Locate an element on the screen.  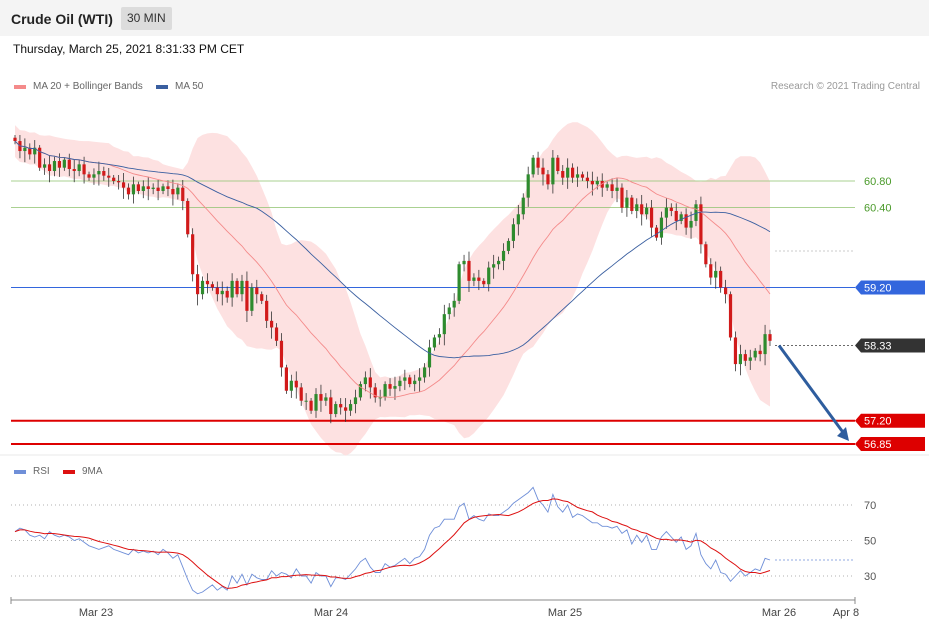
rsi-line is located at coordinates (392, 540).